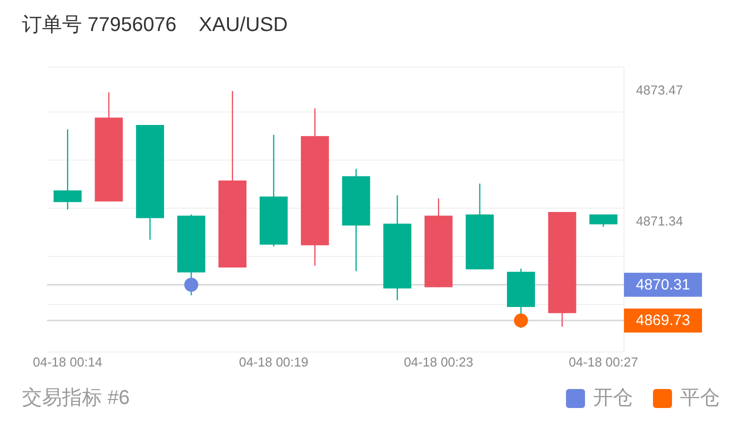  Describe the element at coordinates (67, 362) in the screenshot. I see `x-tick-label: 04-18 00:14` at that location.